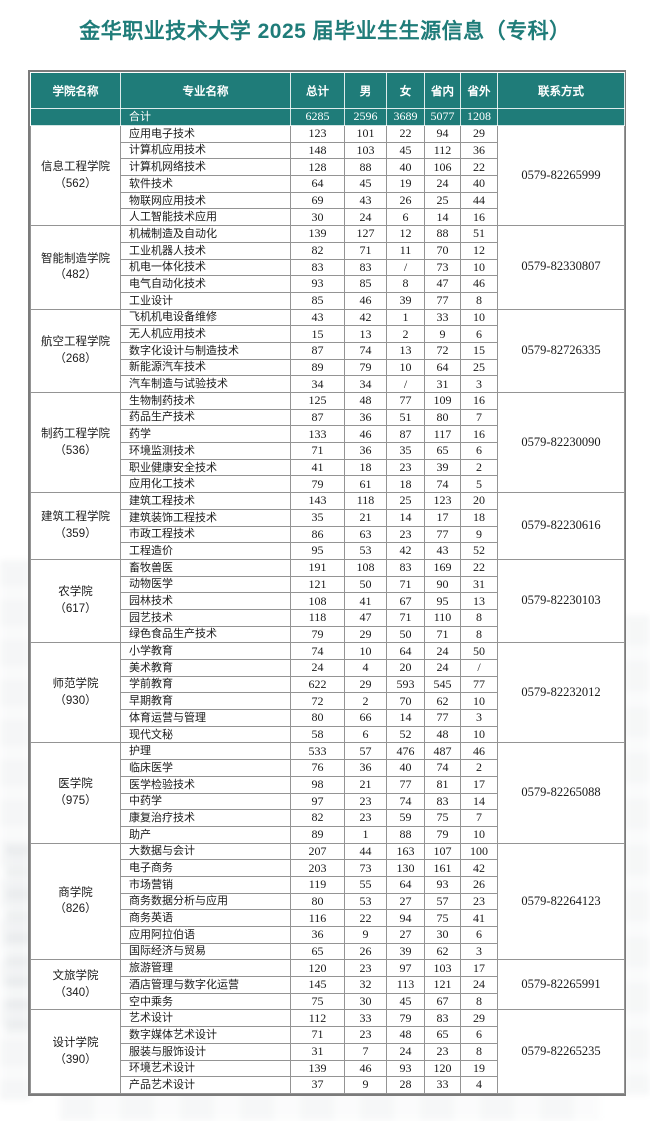 This screenshot has height=1121, width=650. Describe the element at coordinates (75, 1059) in the screenshot. I see `college-count: （390）` at that location.